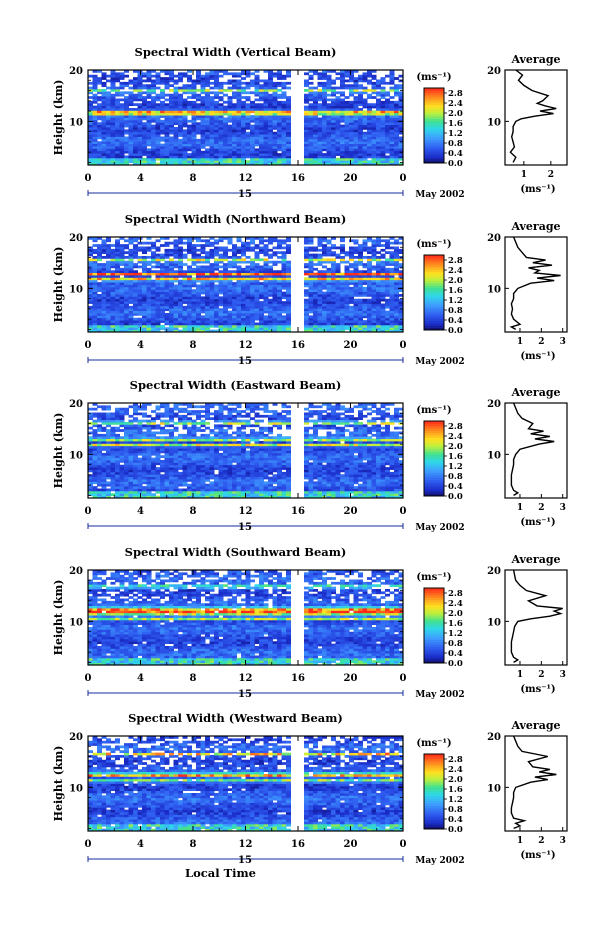 The width and height of the screenshot is (616, 929). I want to click on average-x-tick-label: 3, so click(563, 841).